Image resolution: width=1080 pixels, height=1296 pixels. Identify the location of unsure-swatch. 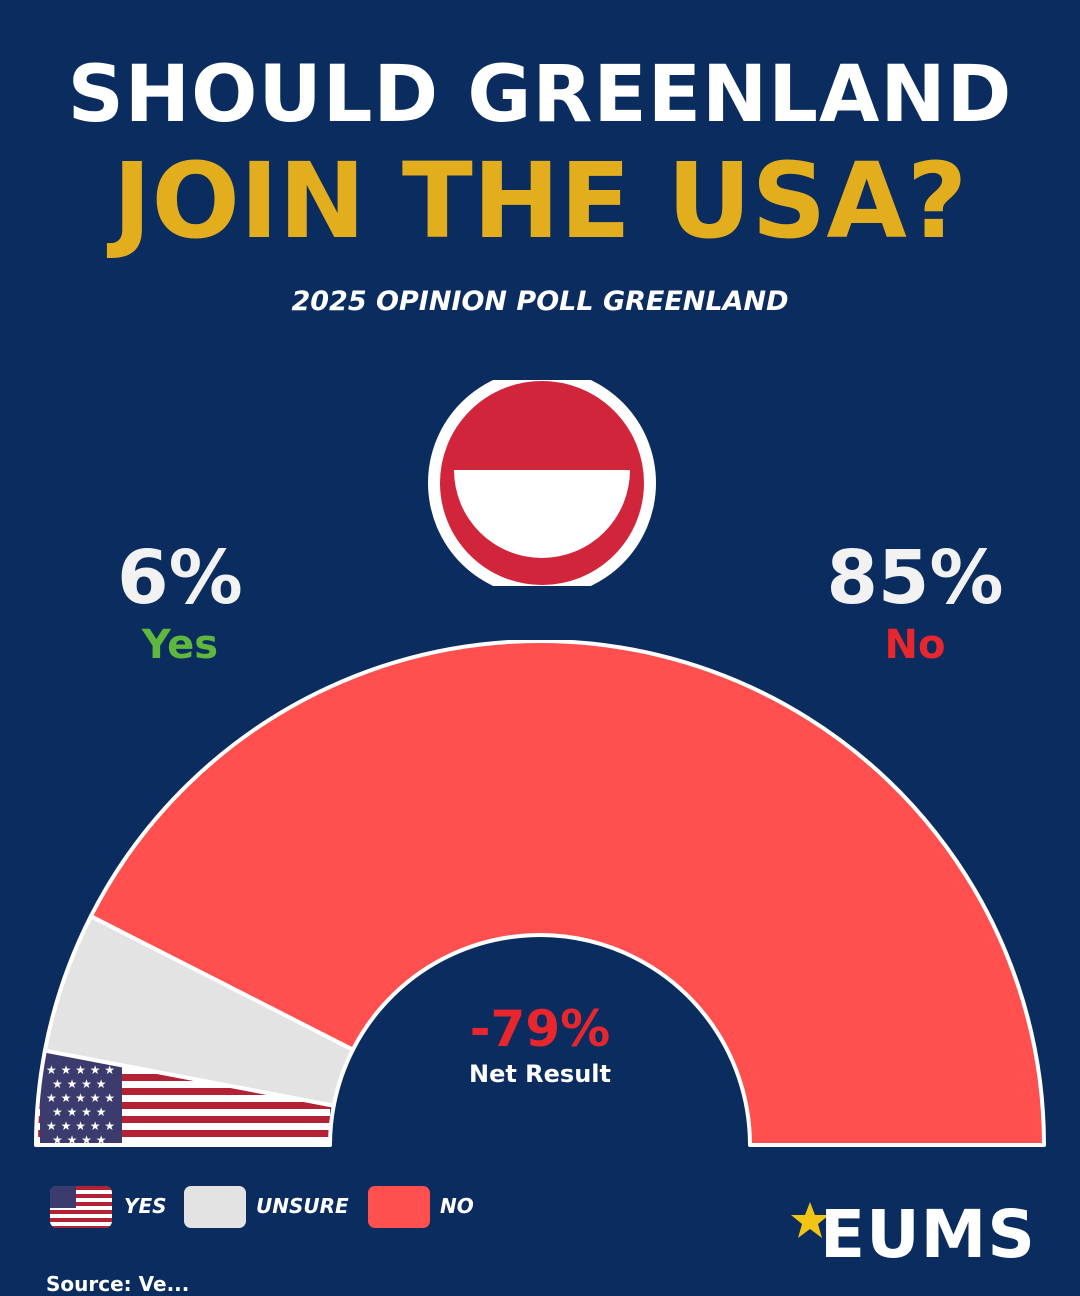
(215, 1207).